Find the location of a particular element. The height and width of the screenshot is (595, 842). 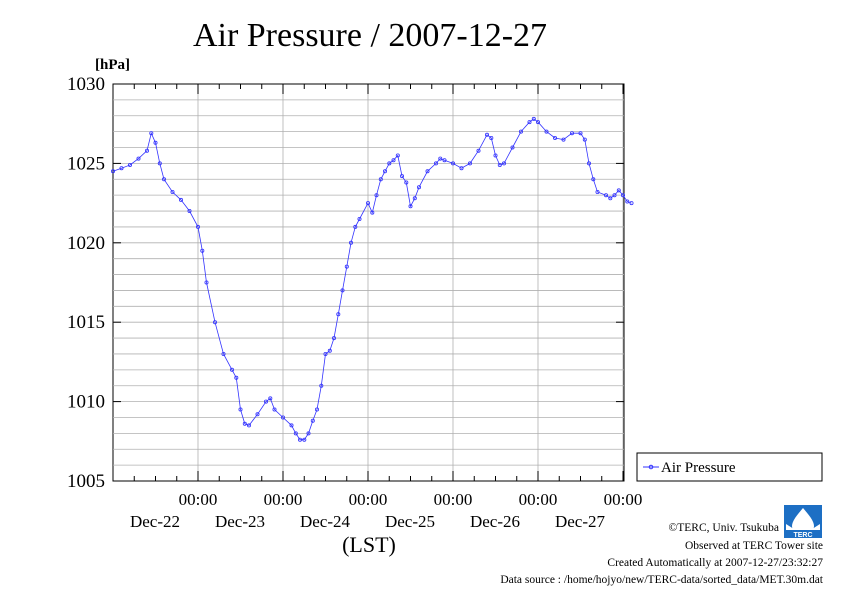

y-tick-label: 1005 is located at coordinates (86, 481).